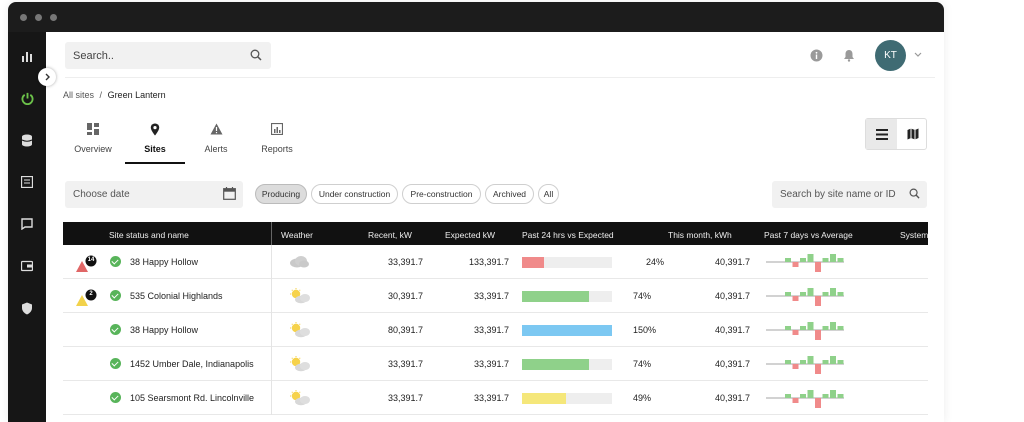 This screenshot has width=1024, height=422. Describe the element at coordinates (93, 138) in the screenshot. I see `tab-overview: Overview` at that location.